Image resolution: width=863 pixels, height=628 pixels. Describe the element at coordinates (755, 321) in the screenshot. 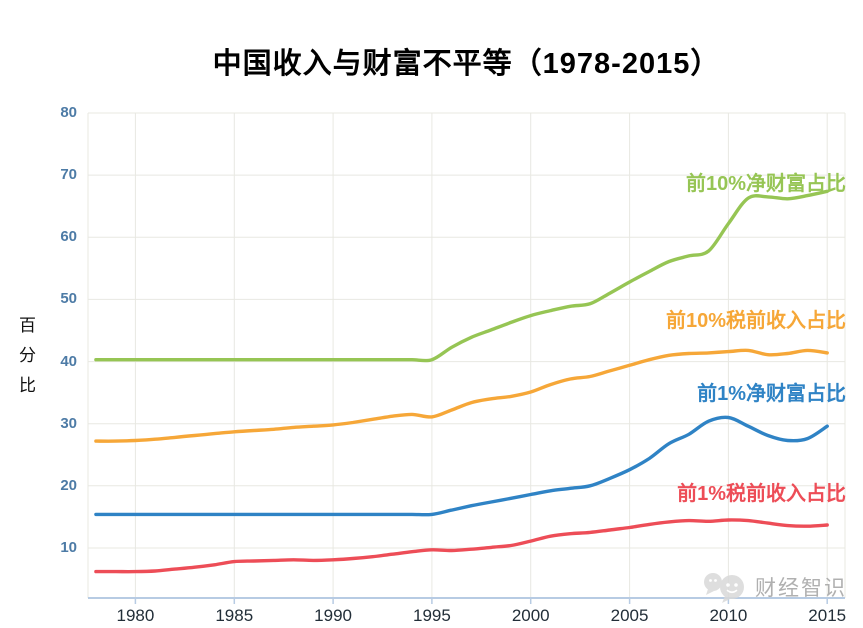

I see `series-label-top10-income: 前10%税前收入占比` at that location.